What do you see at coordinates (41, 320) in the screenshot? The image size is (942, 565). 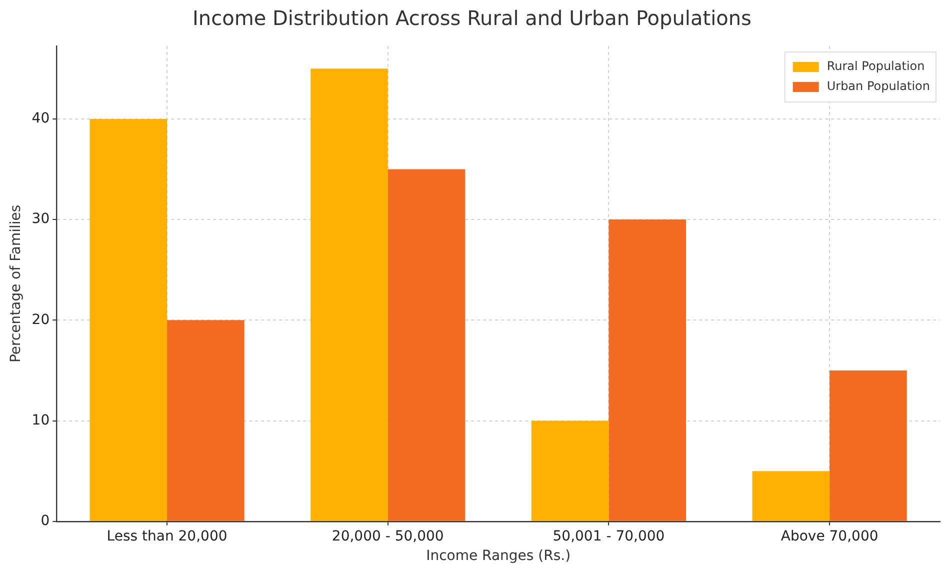 I see `y-tick-label: 20` at bounding box center [41, 320].